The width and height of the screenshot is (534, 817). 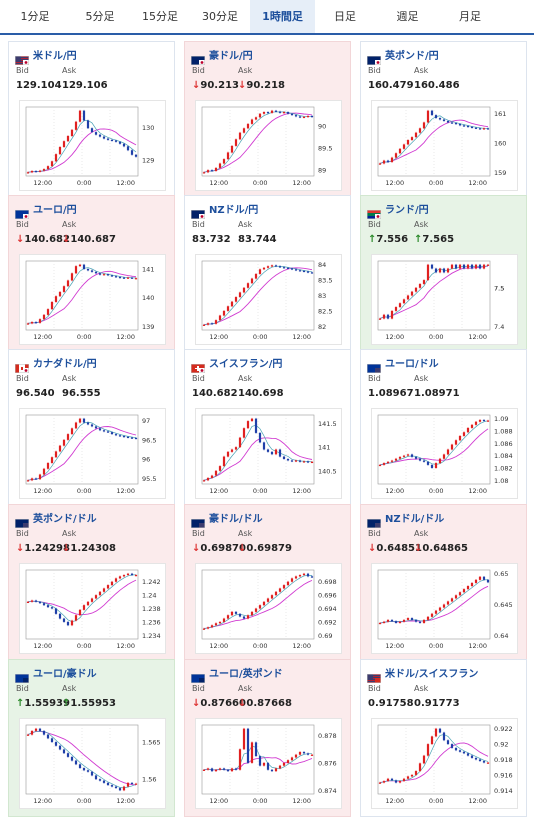 I want to click on price-chart: 0.698 0.696 0.694 0.692 0.69 12:00 0:00 12:00, so click(x=268, y=608).